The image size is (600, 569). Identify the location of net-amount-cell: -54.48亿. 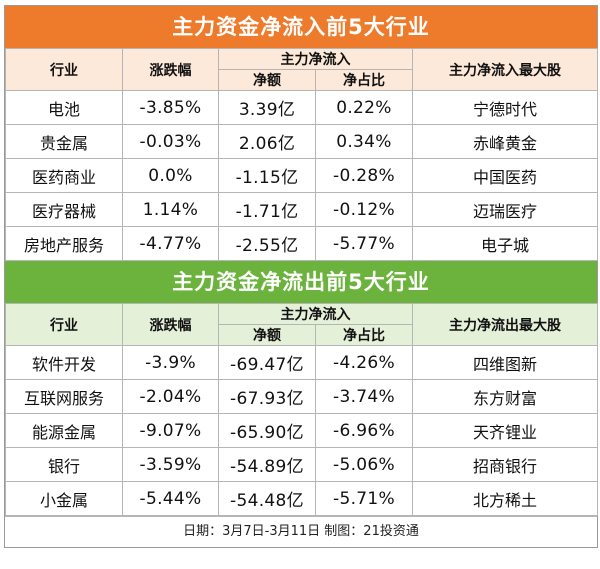
(267, 498).